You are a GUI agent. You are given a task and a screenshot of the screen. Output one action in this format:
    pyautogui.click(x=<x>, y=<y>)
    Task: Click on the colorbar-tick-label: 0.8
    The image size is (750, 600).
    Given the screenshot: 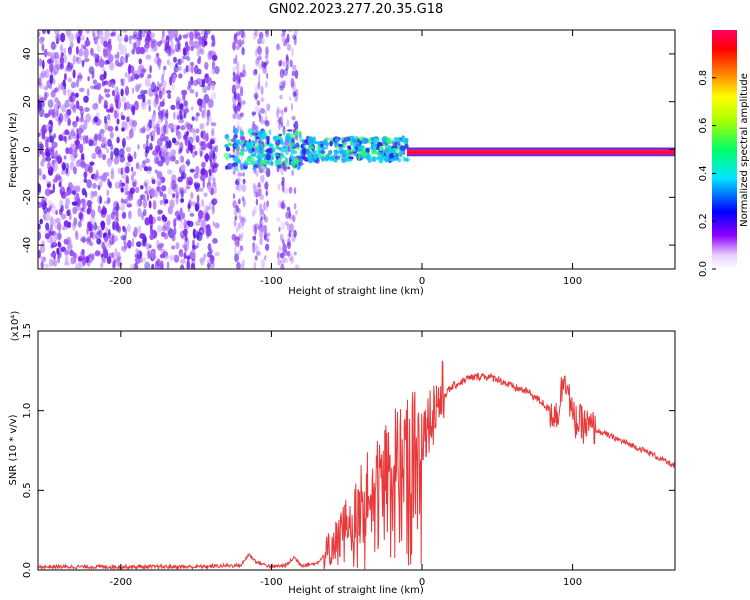 What is the action you would take?
    pyautogui.click(x=703, y=78)
    